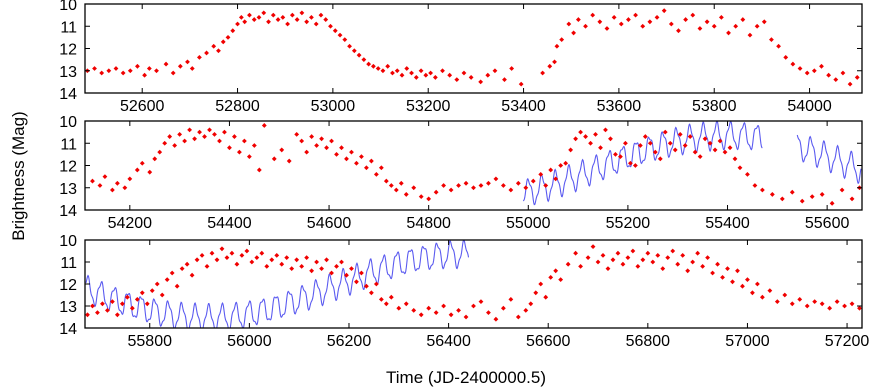  I want to click on x-tick-label: 55400, so click(727, 223).